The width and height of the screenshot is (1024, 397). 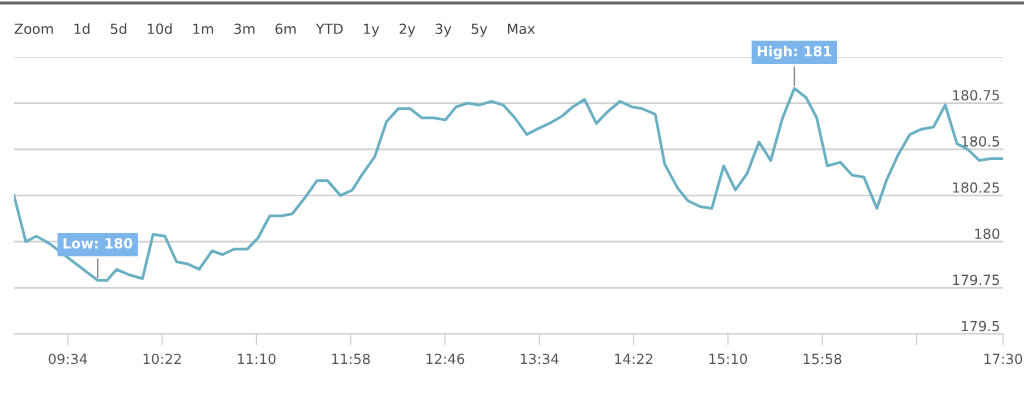 What do you see at coordinates (407, 30) in the screenshot?
I see `text: 2y` at bounding box center [407, 30].